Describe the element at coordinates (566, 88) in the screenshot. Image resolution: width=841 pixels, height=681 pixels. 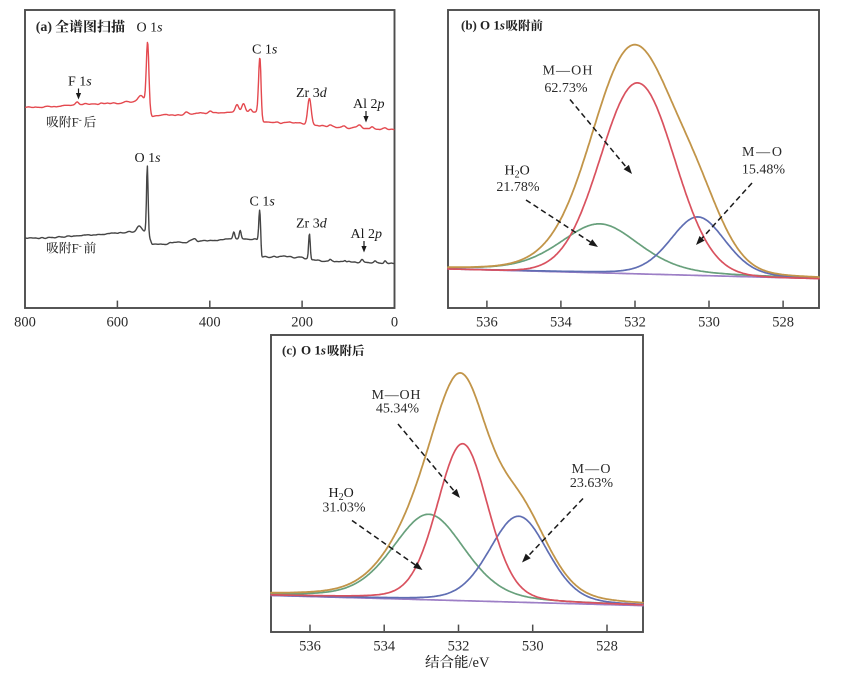
I see `svg-text: 62.73%` at that location.